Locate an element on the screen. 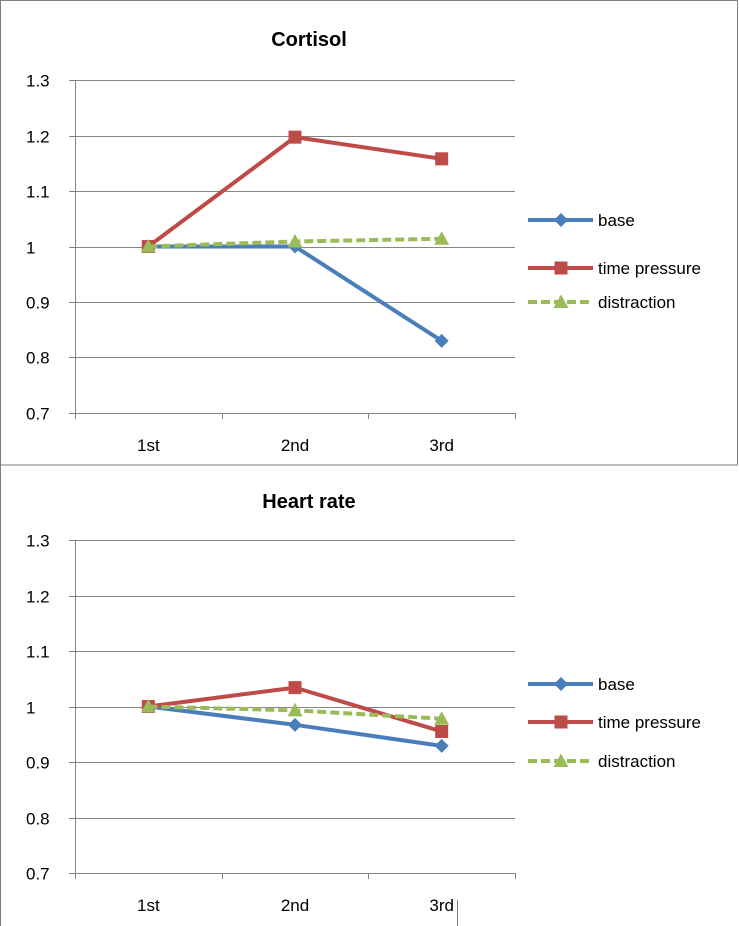 This screenshot has height=926, width=739. chart-title: Heart rate is located at coordinates (308, 502).